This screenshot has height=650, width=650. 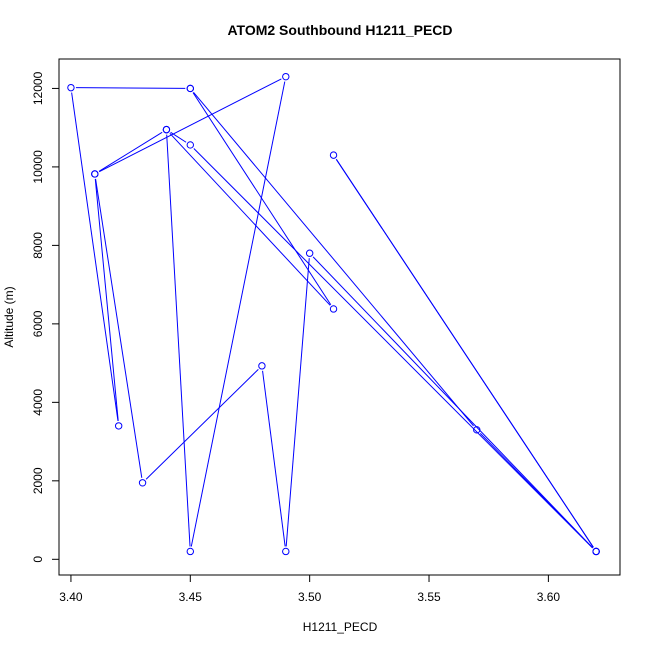 What do you see at coordinates (9, 316) in the screenshot?
I see `y-axis-label: Altitude (m)` at bounding box center [9, 316].